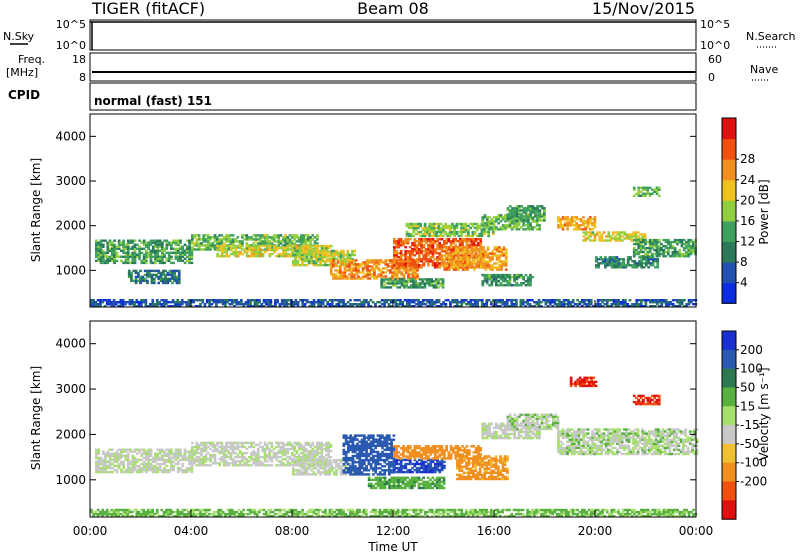  What do you see at coordinates (711, 77) in the screenshot?
I see `nave-tick-bottom: 0` at bounding box center [711, 77].